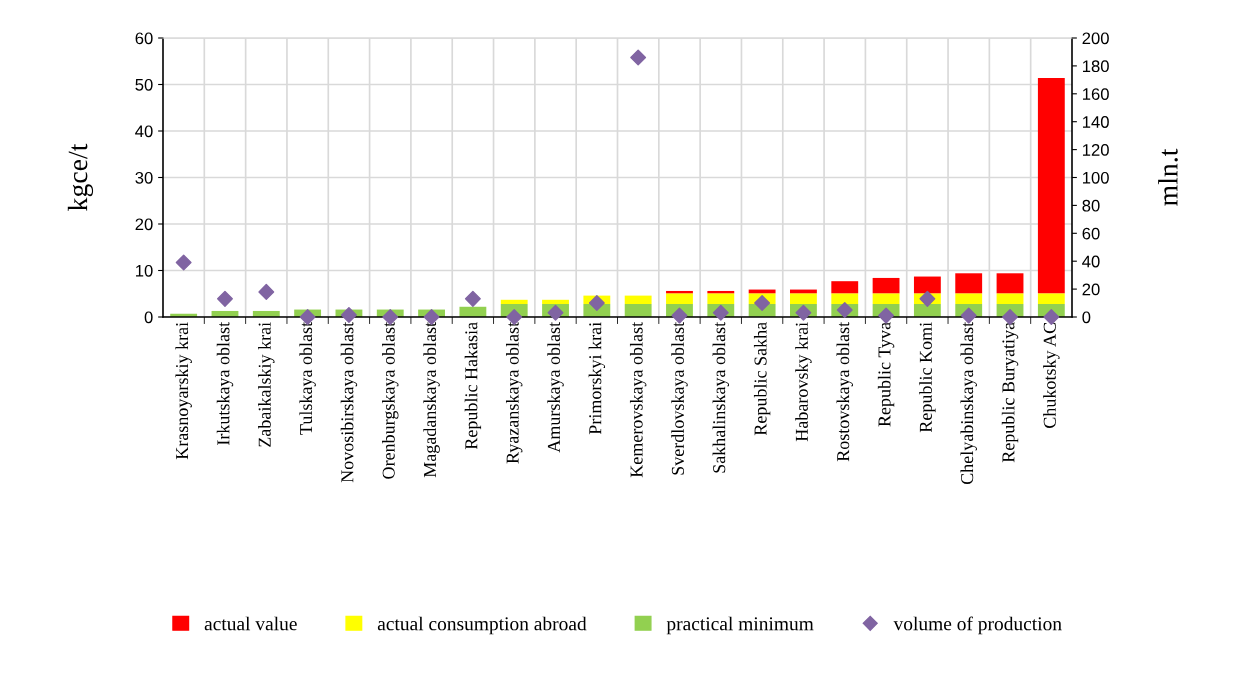 The height and width of the screenshot is (697, 1250). What do you see at coordinates (144, 84) in the screenshot?
I see `y-tick-label: 50` at bounding box center [144, 84].